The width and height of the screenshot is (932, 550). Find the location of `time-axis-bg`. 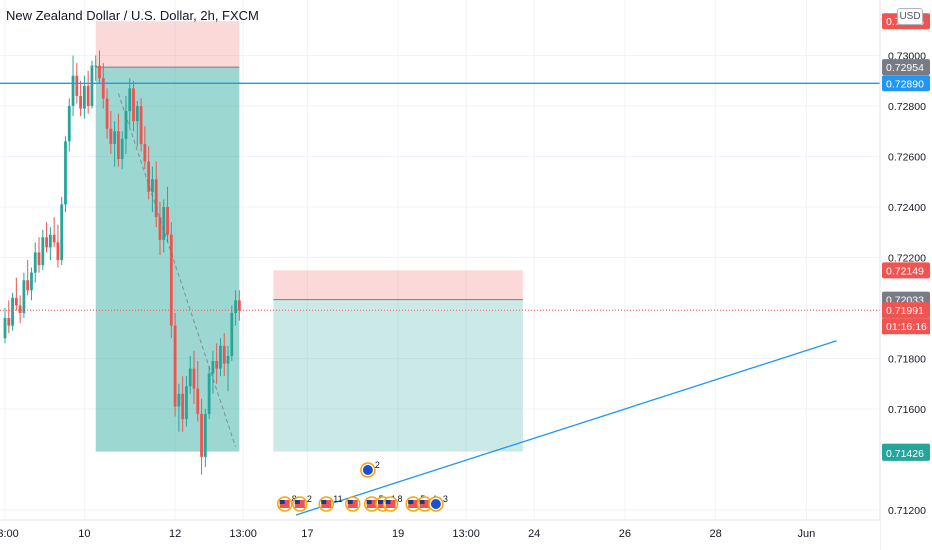

time-axis-bg is located at coordinates (440, 535).